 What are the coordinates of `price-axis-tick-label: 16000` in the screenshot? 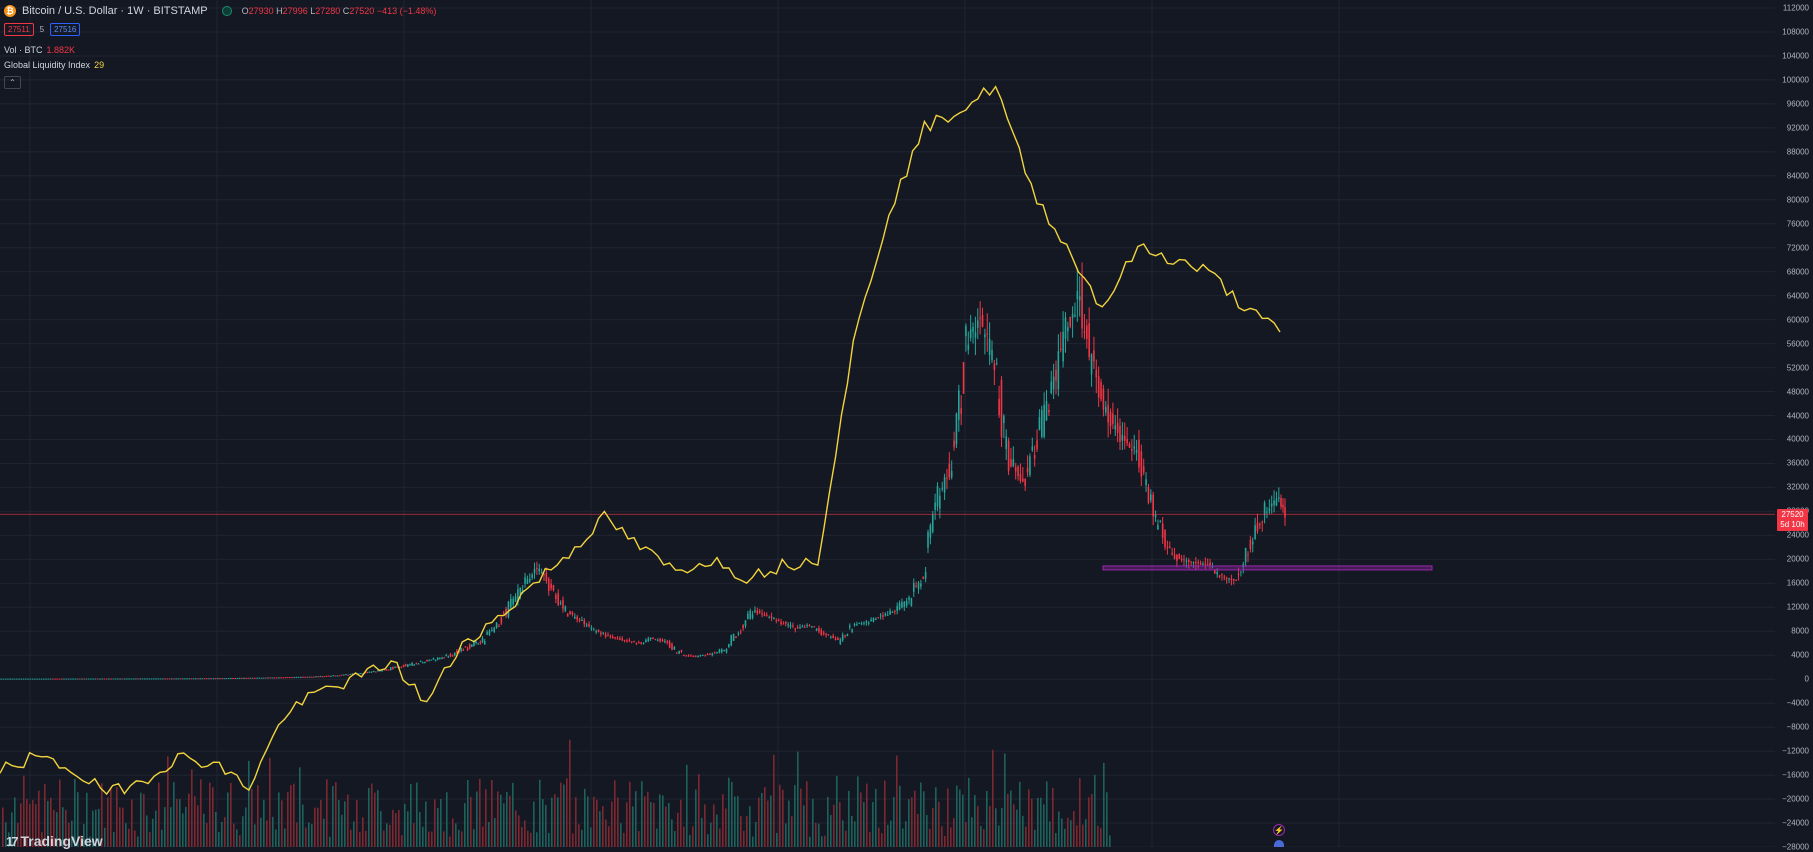 It's located at (1797, 583).